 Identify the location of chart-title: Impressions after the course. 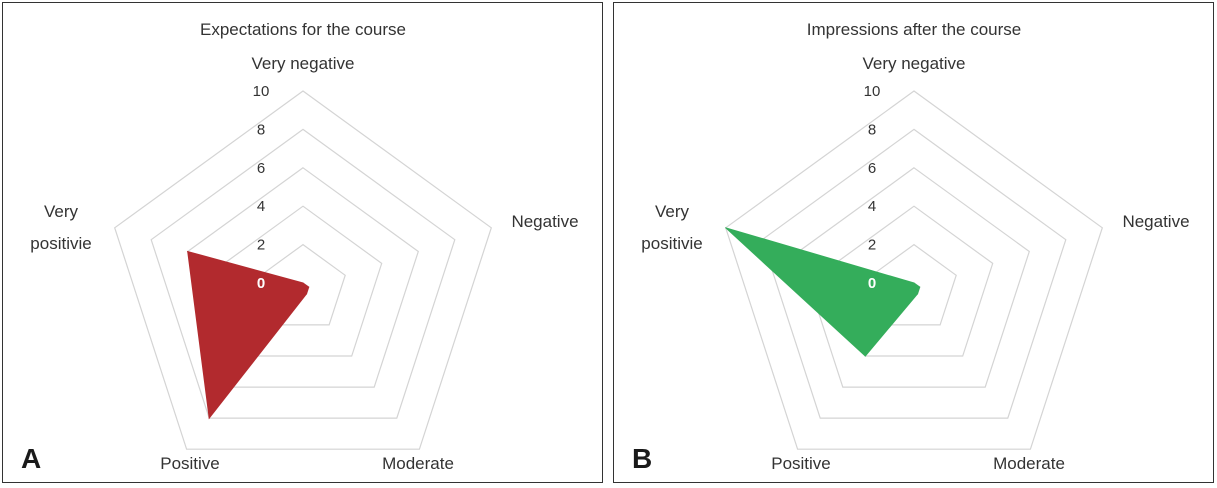
(914, 29).